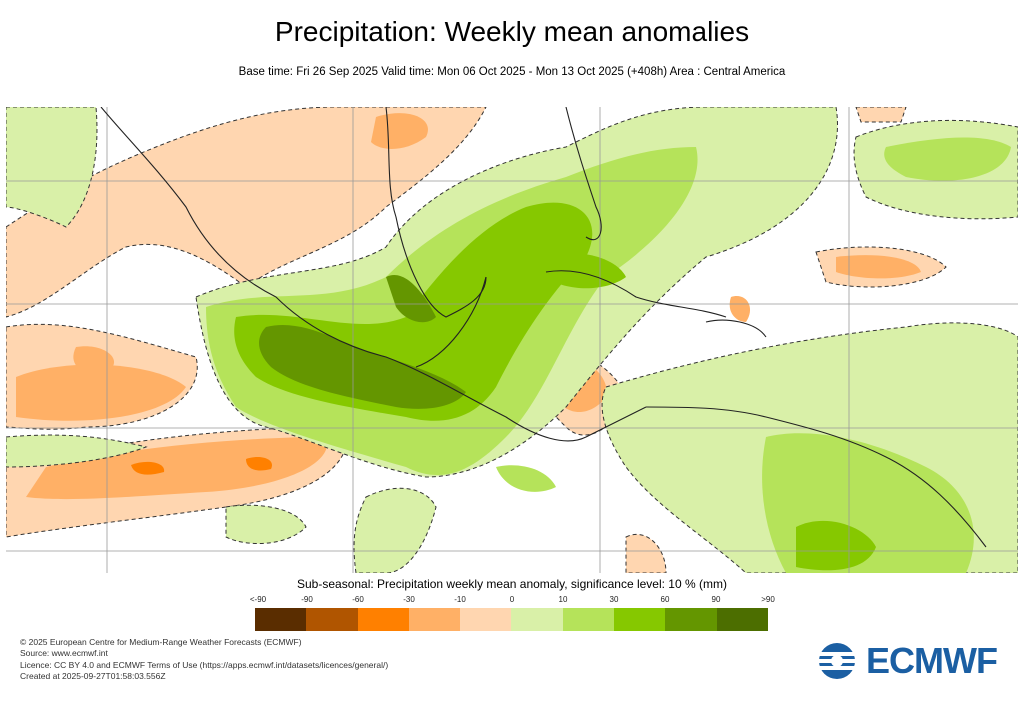  I want to click on legend-label: 0, so click(512, 599).